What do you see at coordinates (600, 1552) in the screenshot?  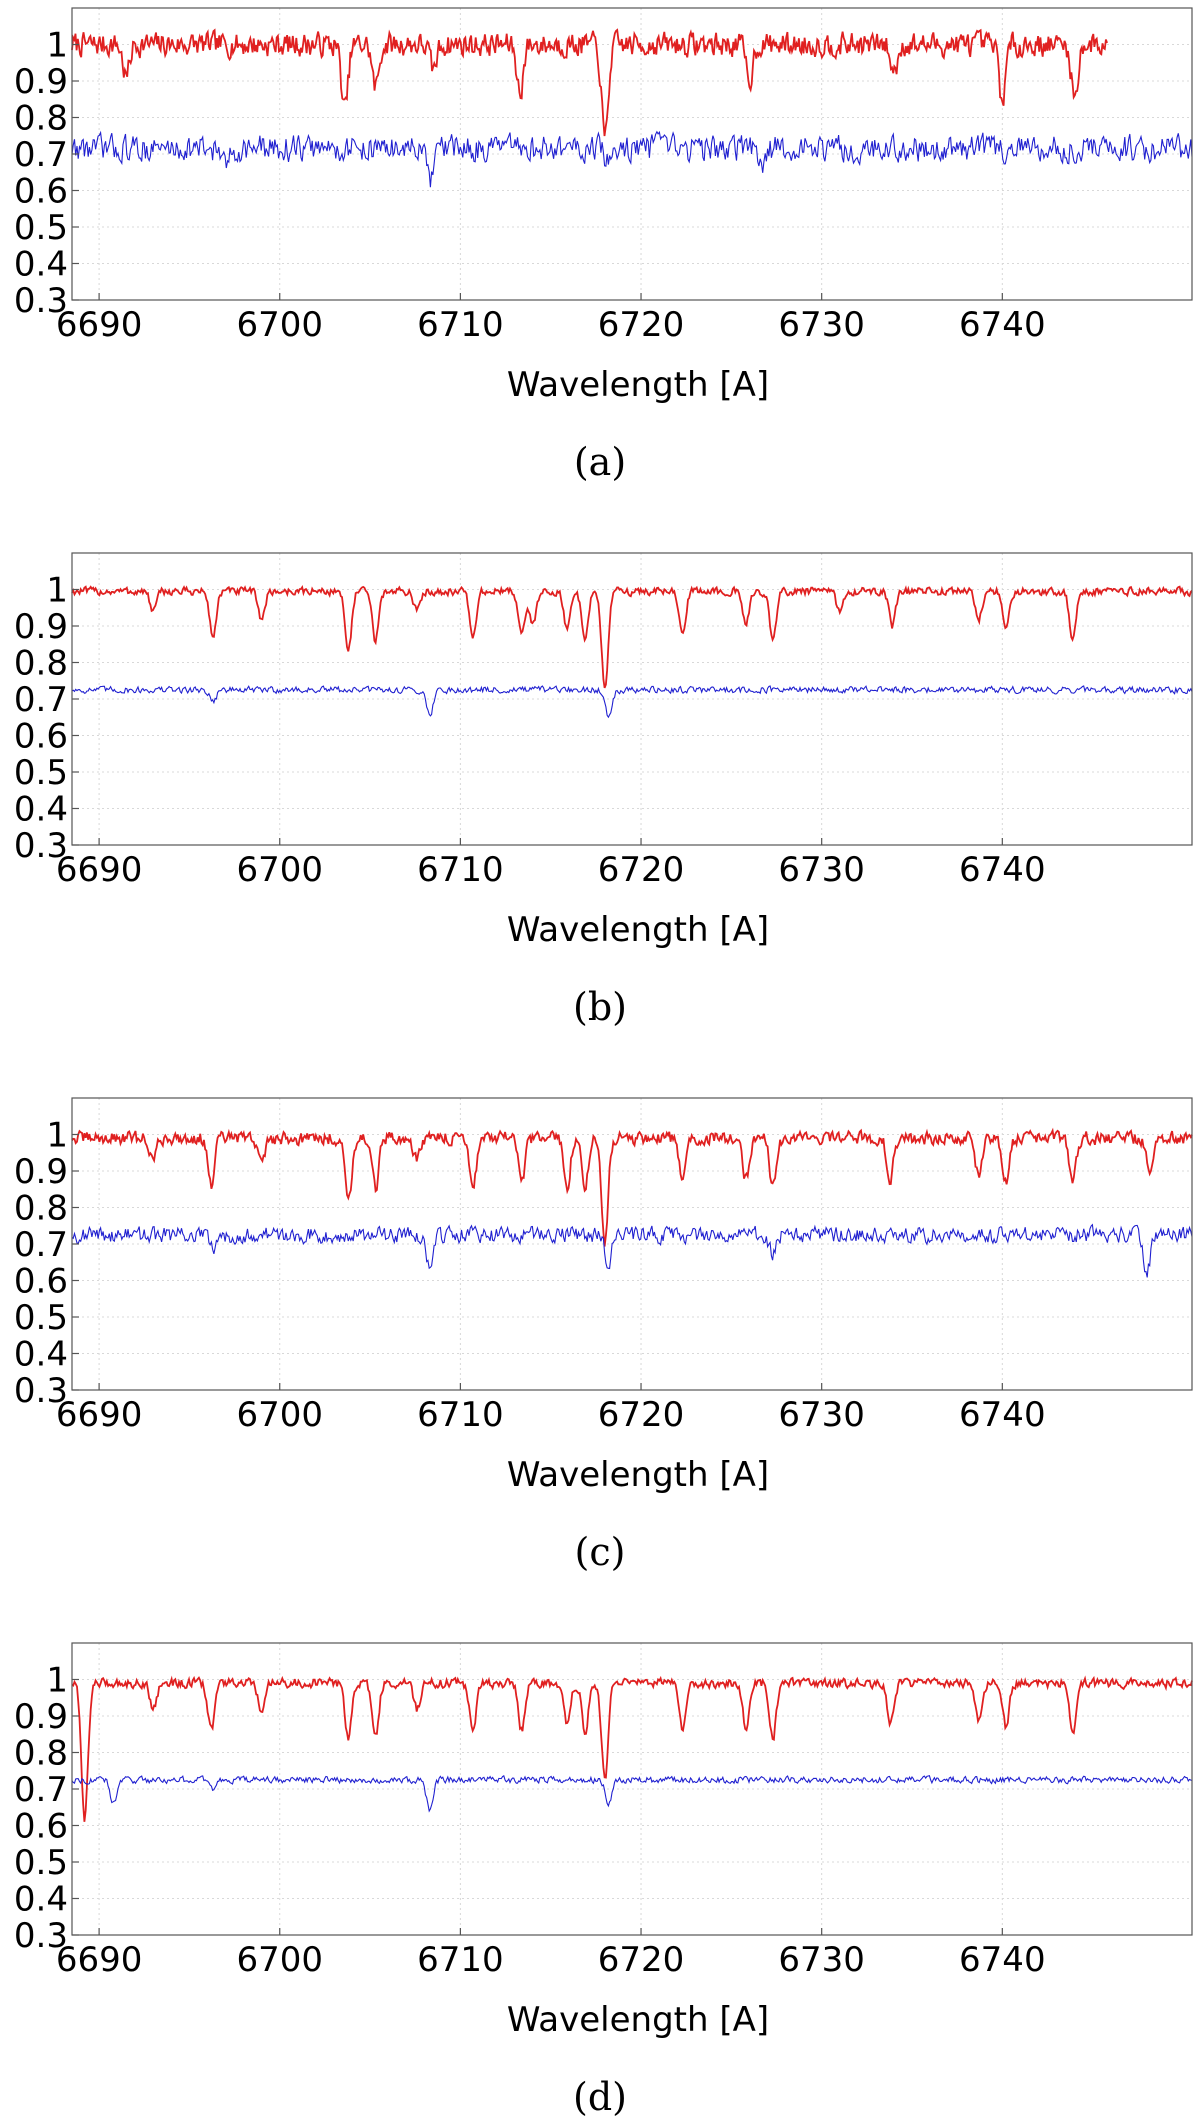 I see `panel-caption: (c)` at bounding box center [600, 1552].